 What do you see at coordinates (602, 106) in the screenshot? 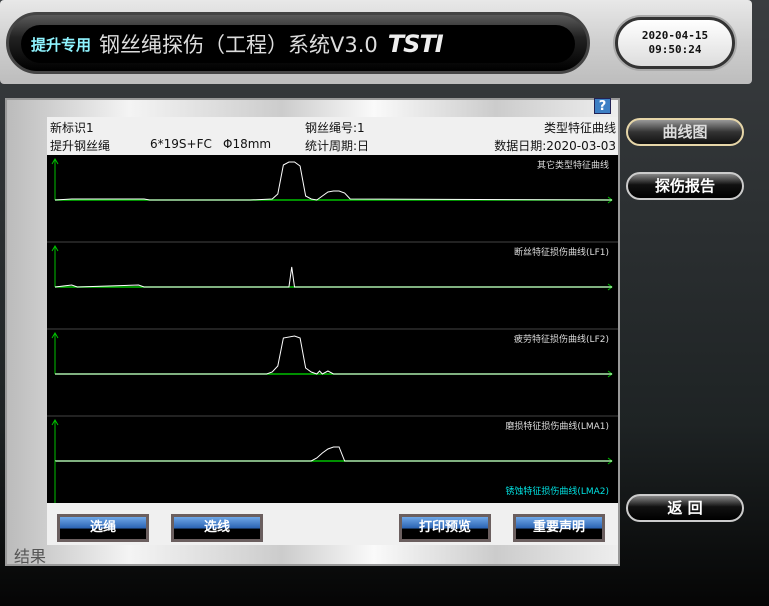
I see `help-icon: ?` at bounding box center [602, 106].